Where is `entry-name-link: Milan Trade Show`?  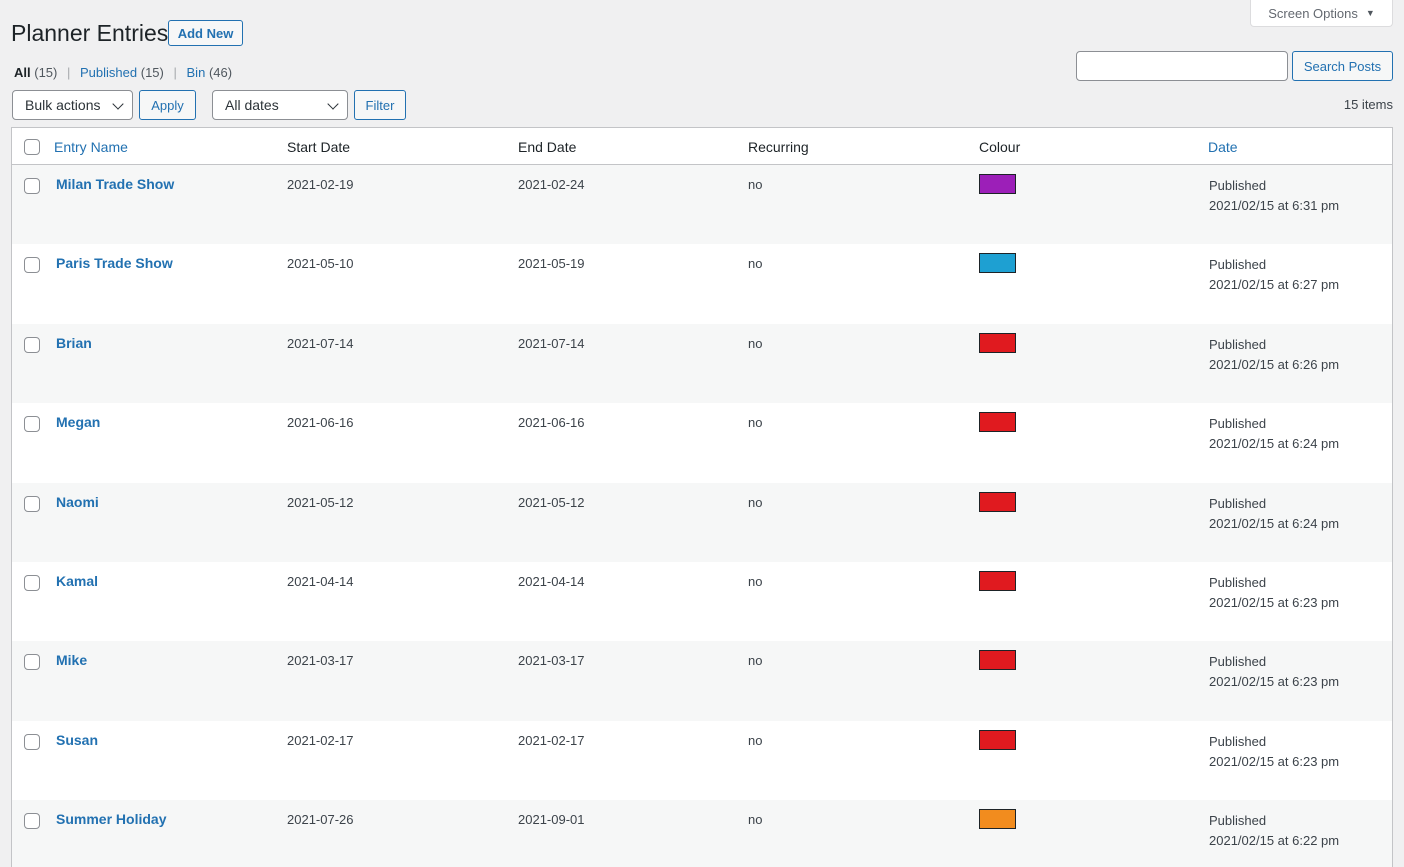
entry-name-link: Milan Trade Show is located at coordinates (115, 184).